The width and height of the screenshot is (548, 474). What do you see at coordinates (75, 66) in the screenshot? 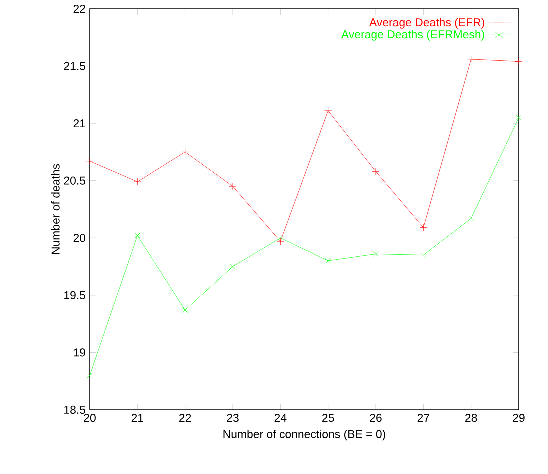
I see `y-tick-label: 21.5` at bounding box center [75, 66].